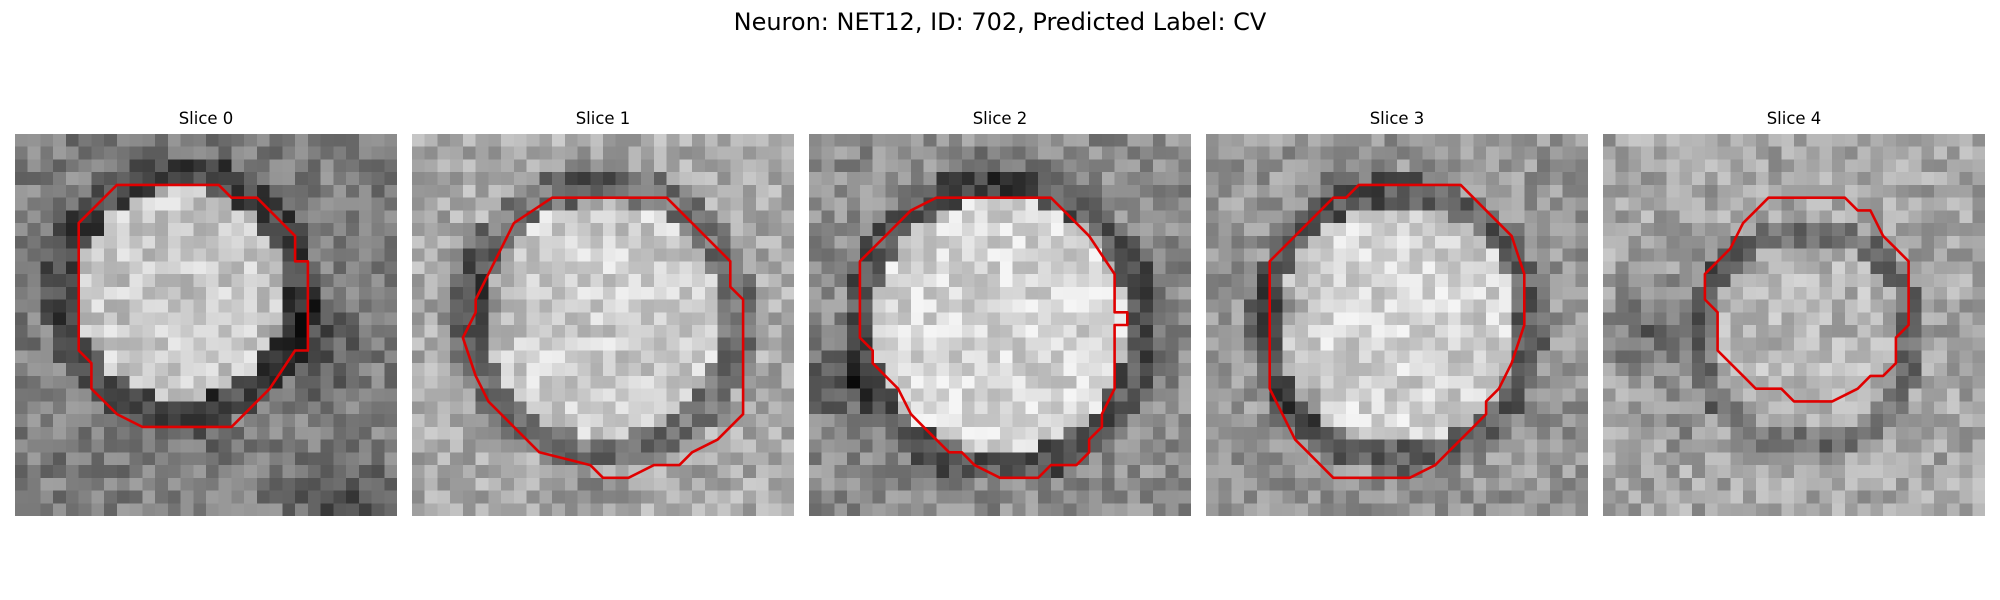  What do you see at coordinates (1806, 299) in the screenshot?
I see `slice-4-contour` at bounding box center [1806, 299].